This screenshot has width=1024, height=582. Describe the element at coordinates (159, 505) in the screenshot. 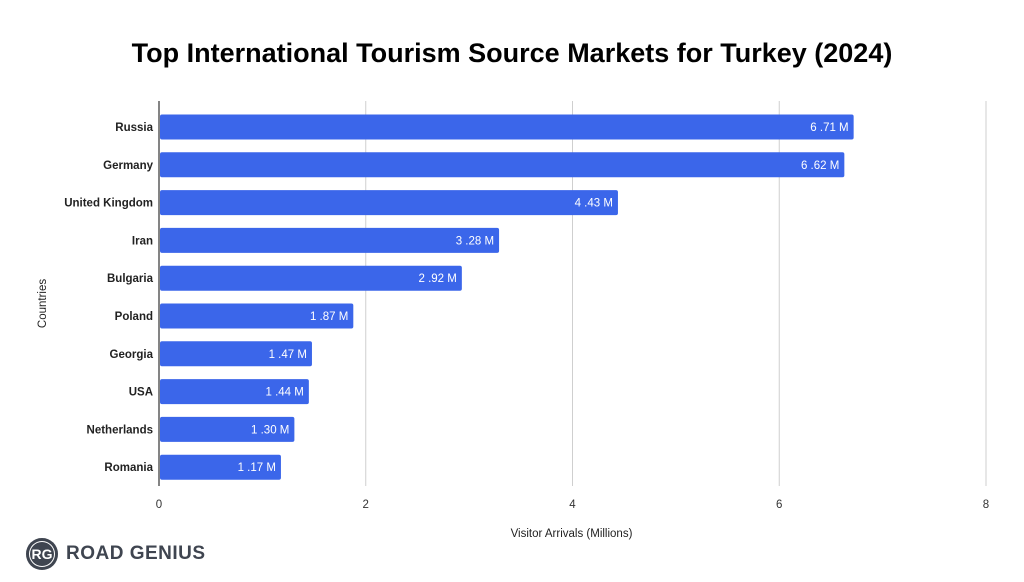

I see `x-tick-label: 0` at that location.